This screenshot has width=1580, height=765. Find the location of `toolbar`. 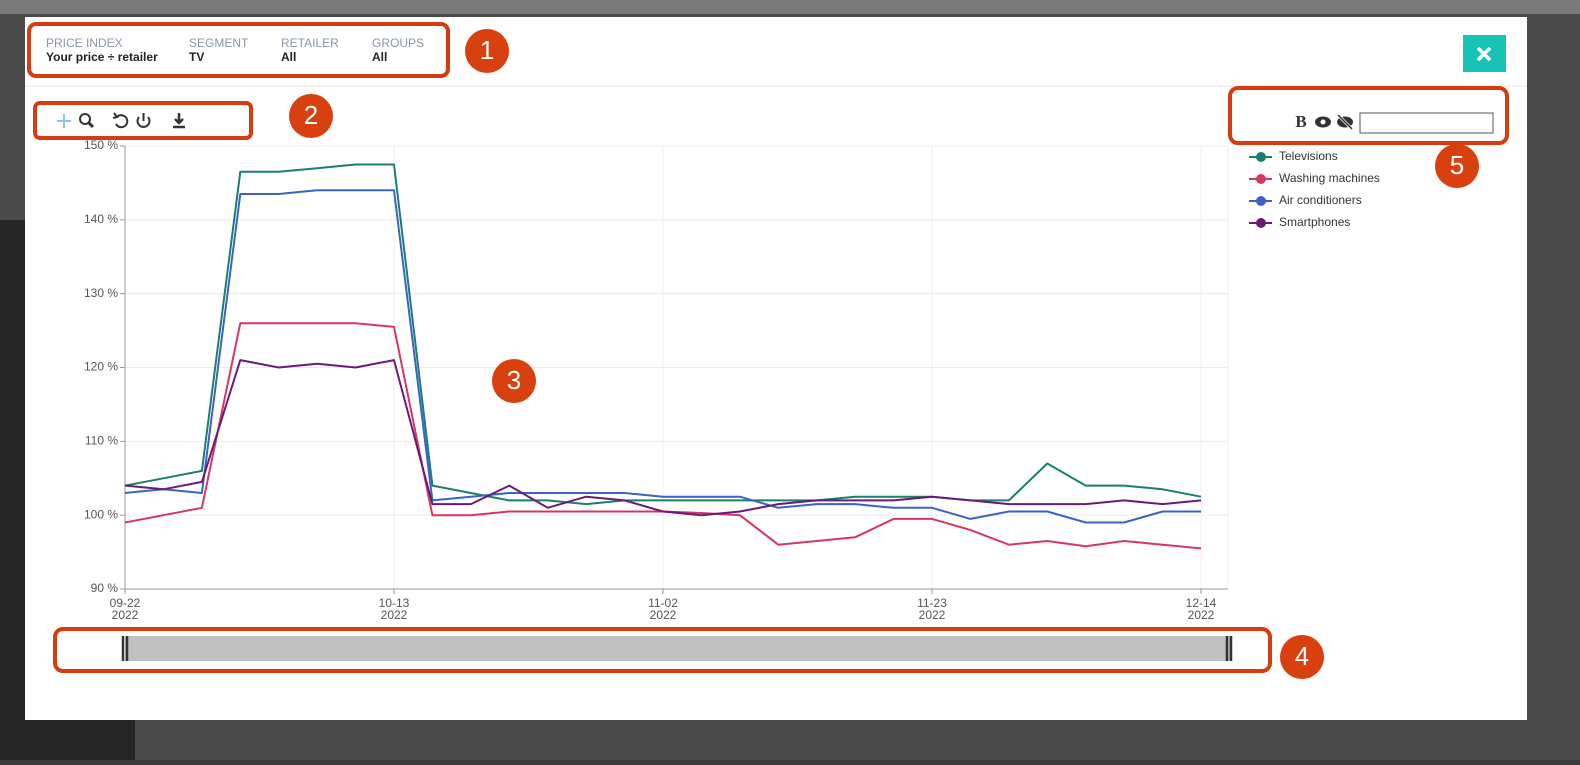

toolbar is located at coordinates (121, 120).